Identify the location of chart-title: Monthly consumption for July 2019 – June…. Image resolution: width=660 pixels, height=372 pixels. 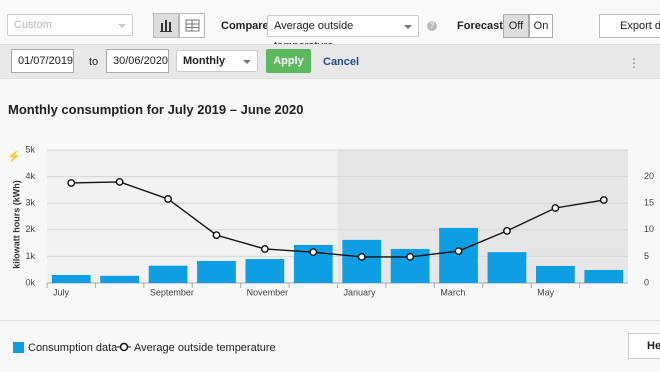
(156, 109).